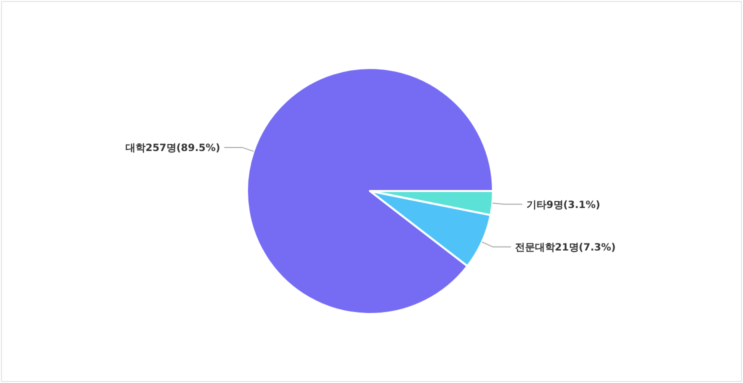 The height and width of the screenshot is (383, 743). What do you see at coordinates (563, 205) in the screenshot?
I see `slice-label: 기타9명(3.1%)` at bounding box center [563, 205].